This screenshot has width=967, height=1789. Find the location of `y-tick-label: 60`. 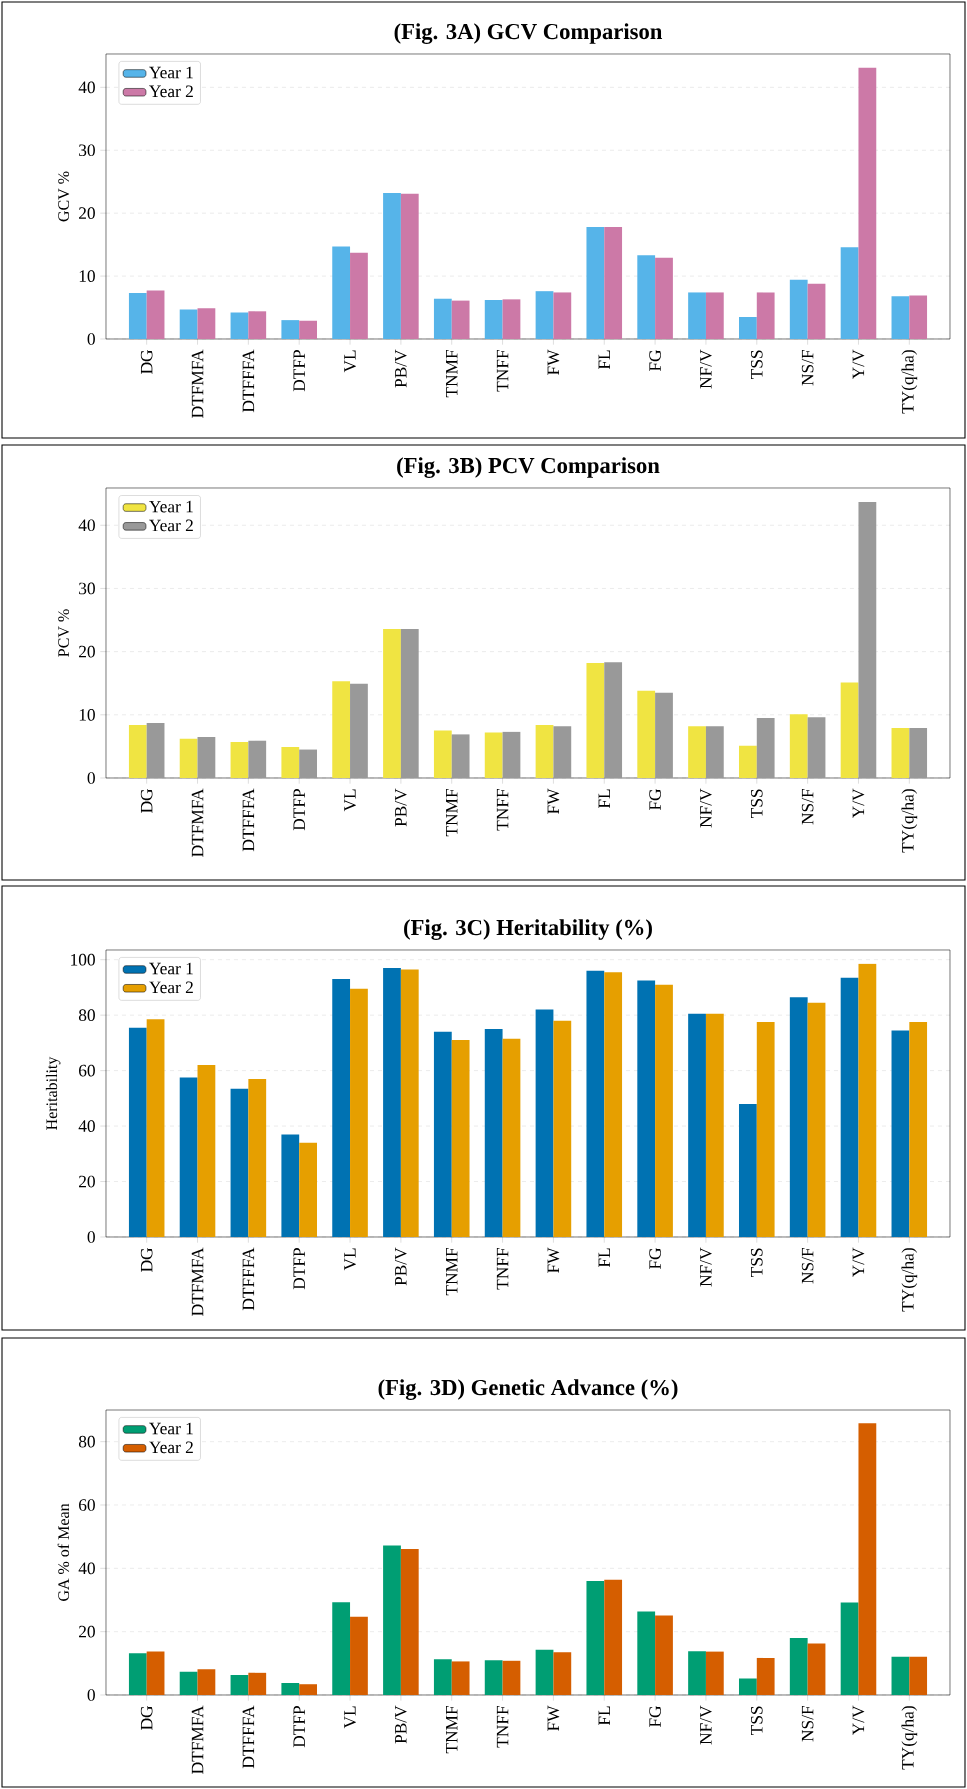

y-tick-label: 60 is located at coordinates (87, 1070).